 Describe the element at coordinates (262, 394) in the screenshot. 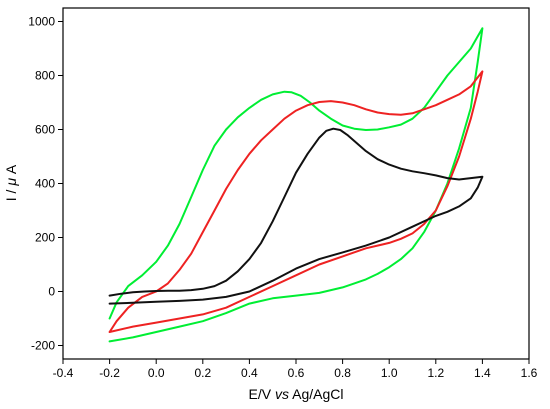

I see `x-axis-title-part-1: E/V` at that location.